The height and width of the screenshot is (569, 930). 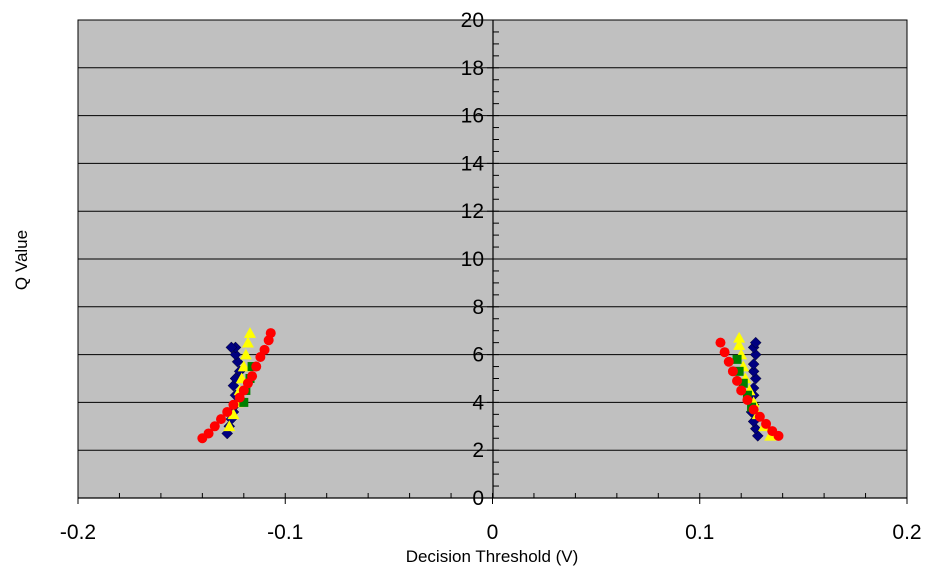 What do you see at coordinates (493, 532) in the screenshot?
I see `x-tick-label: 0` at bounding box center [493, 532].